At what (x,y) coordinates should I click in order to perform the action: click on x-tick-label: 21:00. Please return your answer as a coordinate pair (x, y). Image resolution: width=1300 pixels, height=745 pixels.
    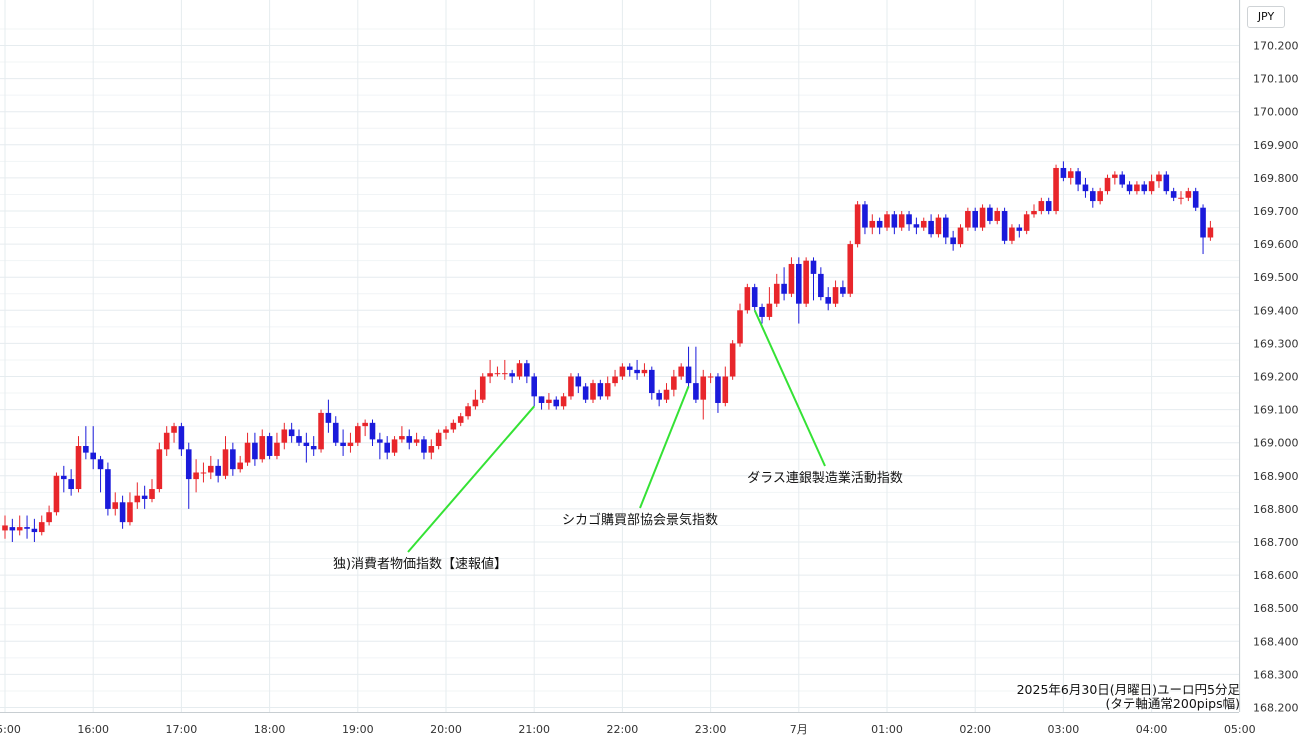
    Looking at the image, I should click on (534, 729).